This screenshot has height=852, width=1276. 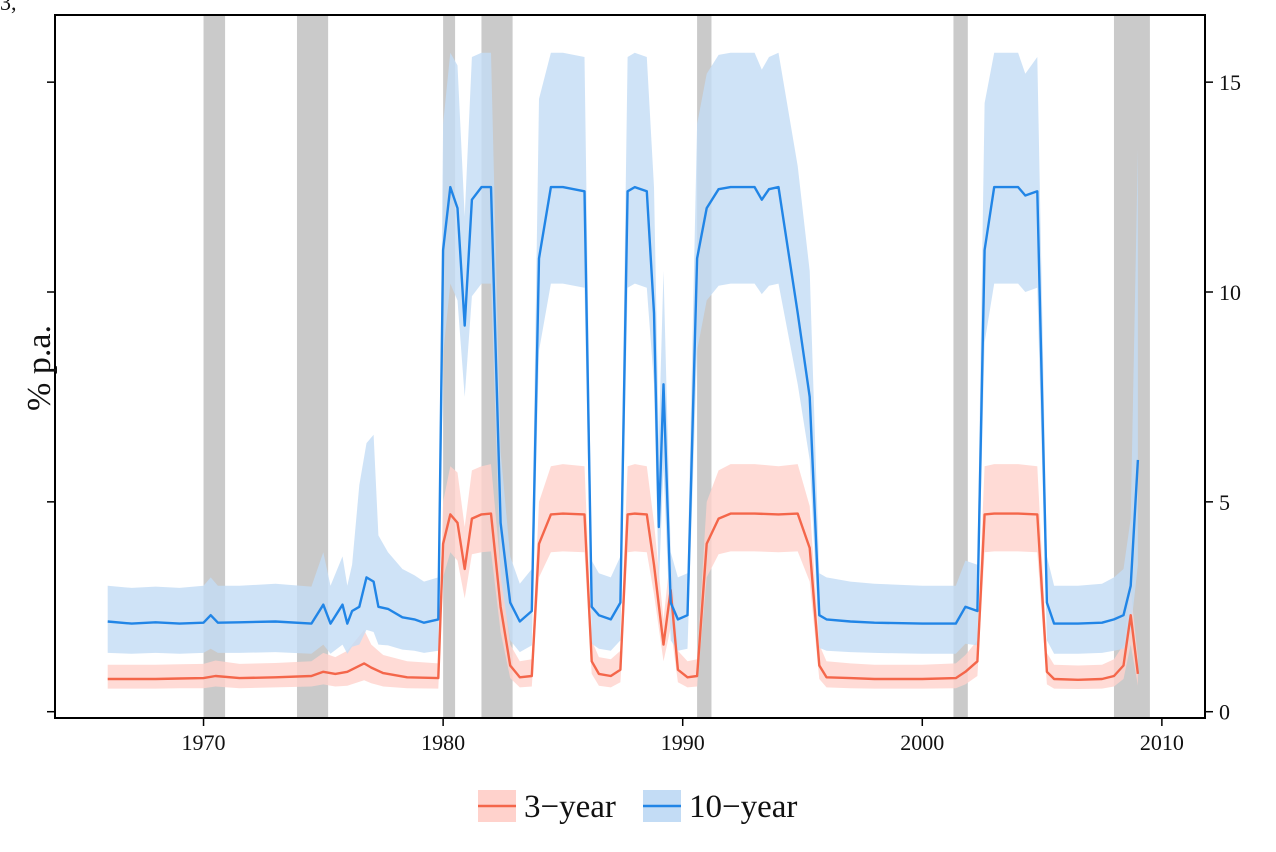 I want to click on y-tick-label: 10, so click(x=1230, y=292).